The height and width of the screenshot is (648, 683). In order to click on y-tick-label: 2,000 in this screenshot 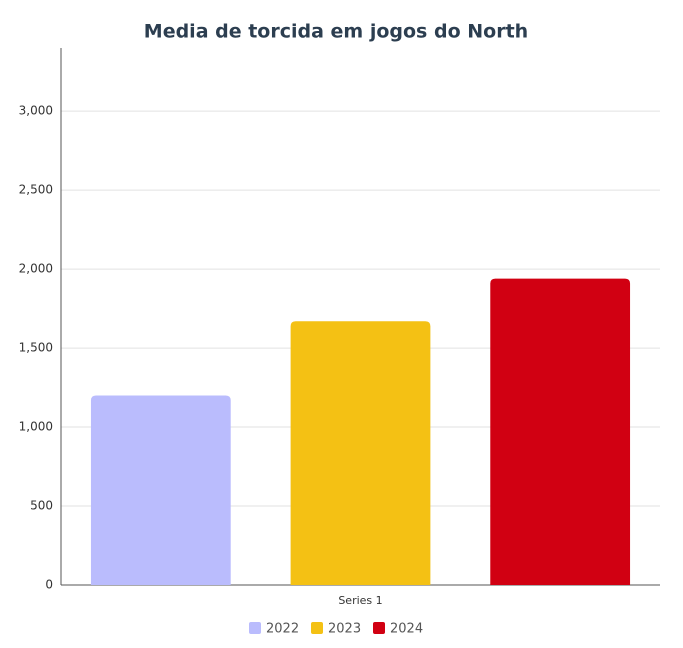, I will do `click(36, 269)`.